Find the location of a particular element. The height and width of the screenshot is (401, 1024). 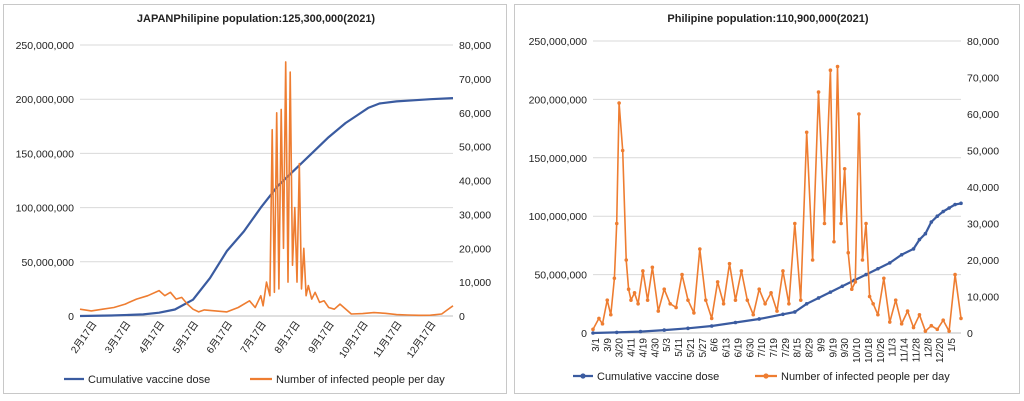

x-tick-label: 12/20 is located at coordinates (940, 350).